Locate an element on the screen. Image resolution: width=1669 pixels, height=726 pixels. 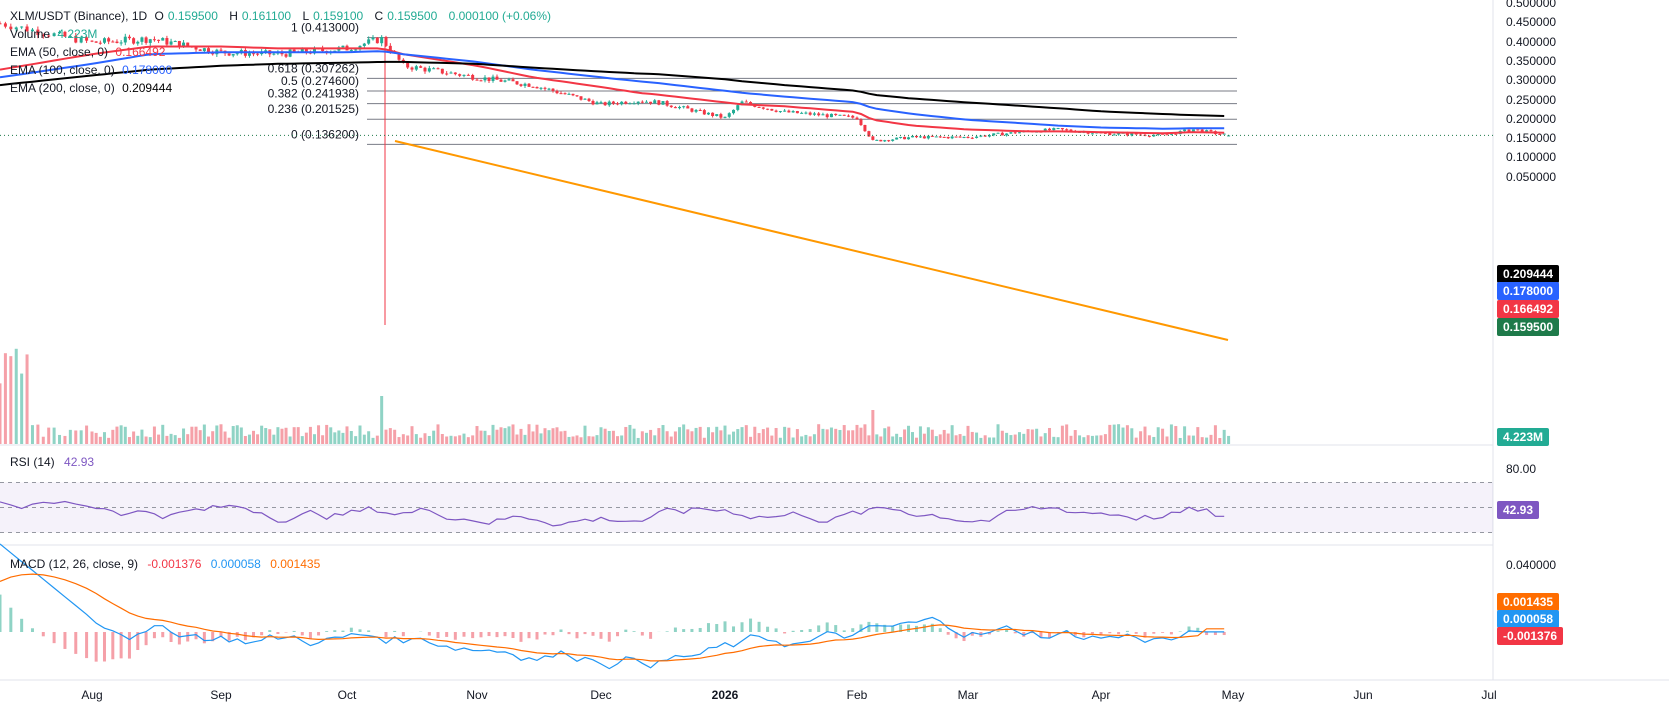
ema200-legend: EMA (200, close, 0) 0.209444 is located at coordinates (93, 88).